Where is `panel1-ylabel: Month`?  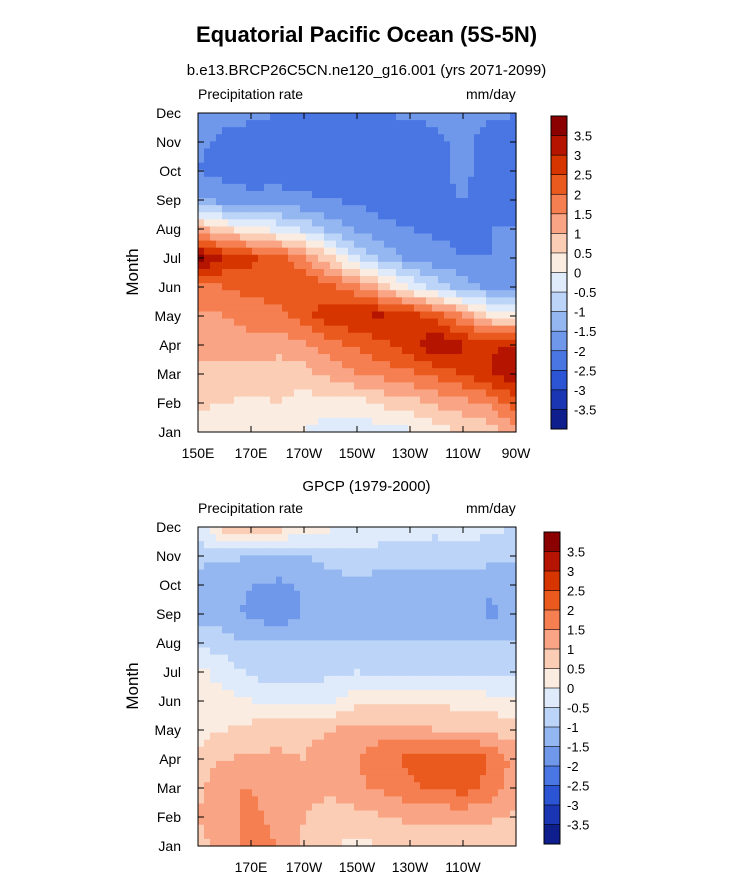 panel1-ylabel: Month is located at coordinates (132, 271).